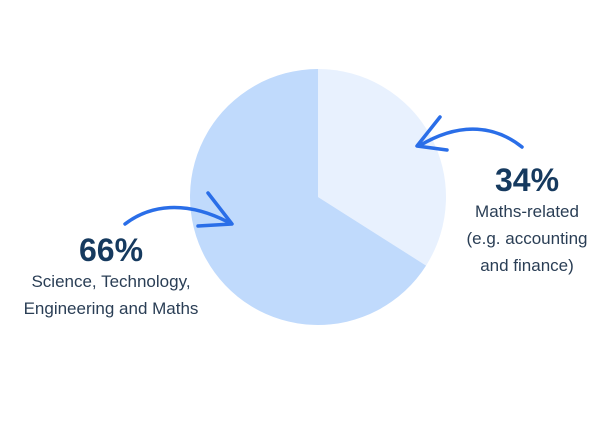 Image resolution: width=610 pixels, height=421 pixels. Describe the element at coordinates (111, 281) in the screenshot. I see `large-slice-label-line-1: Science, Technology,` at that location.